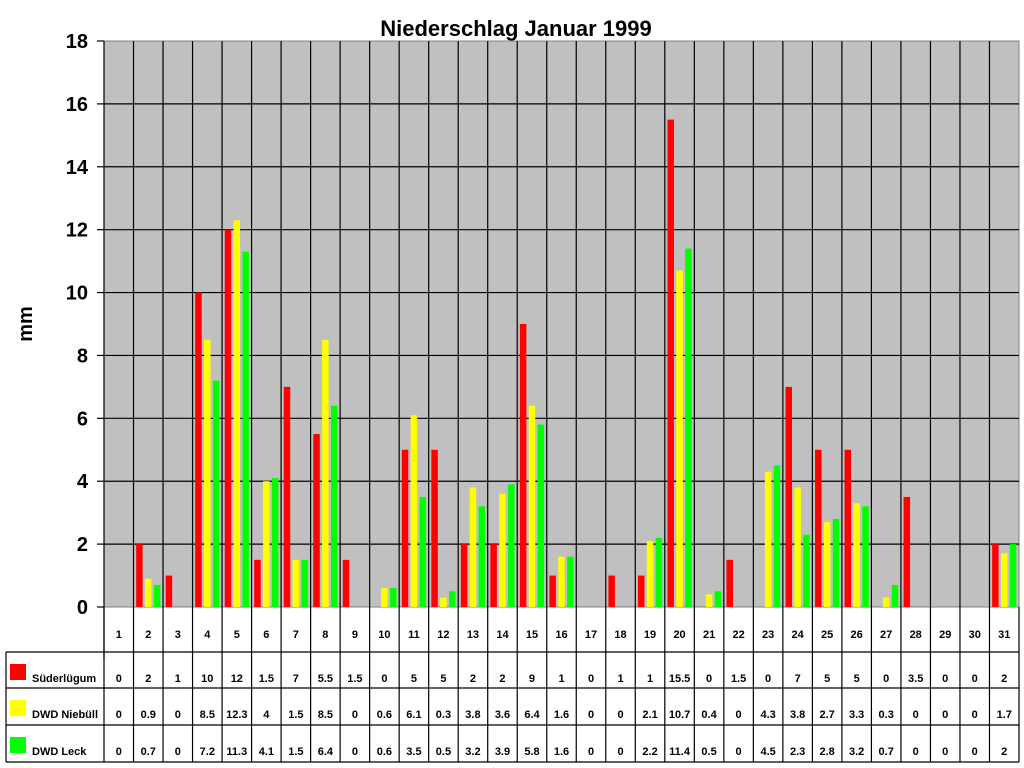  What do you see at coordinates (207, 635) in the screenshot?
I see `table-header-day: 4` at bounding box center [207, 635].